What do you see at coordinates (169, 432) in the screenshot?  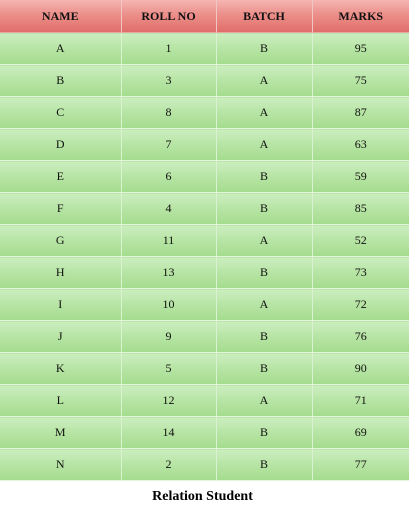 I see `cell-roll-no: 14` at bounding box center [169, 432].